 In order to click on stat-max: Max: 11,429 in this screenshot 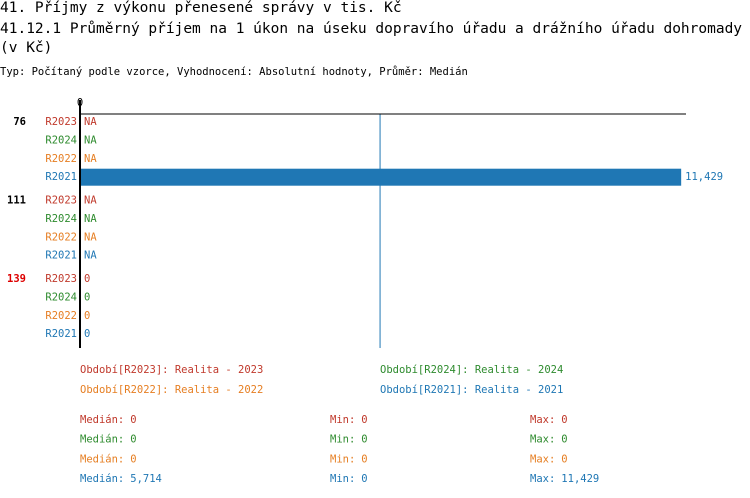, I will do `click(564, 479)`.